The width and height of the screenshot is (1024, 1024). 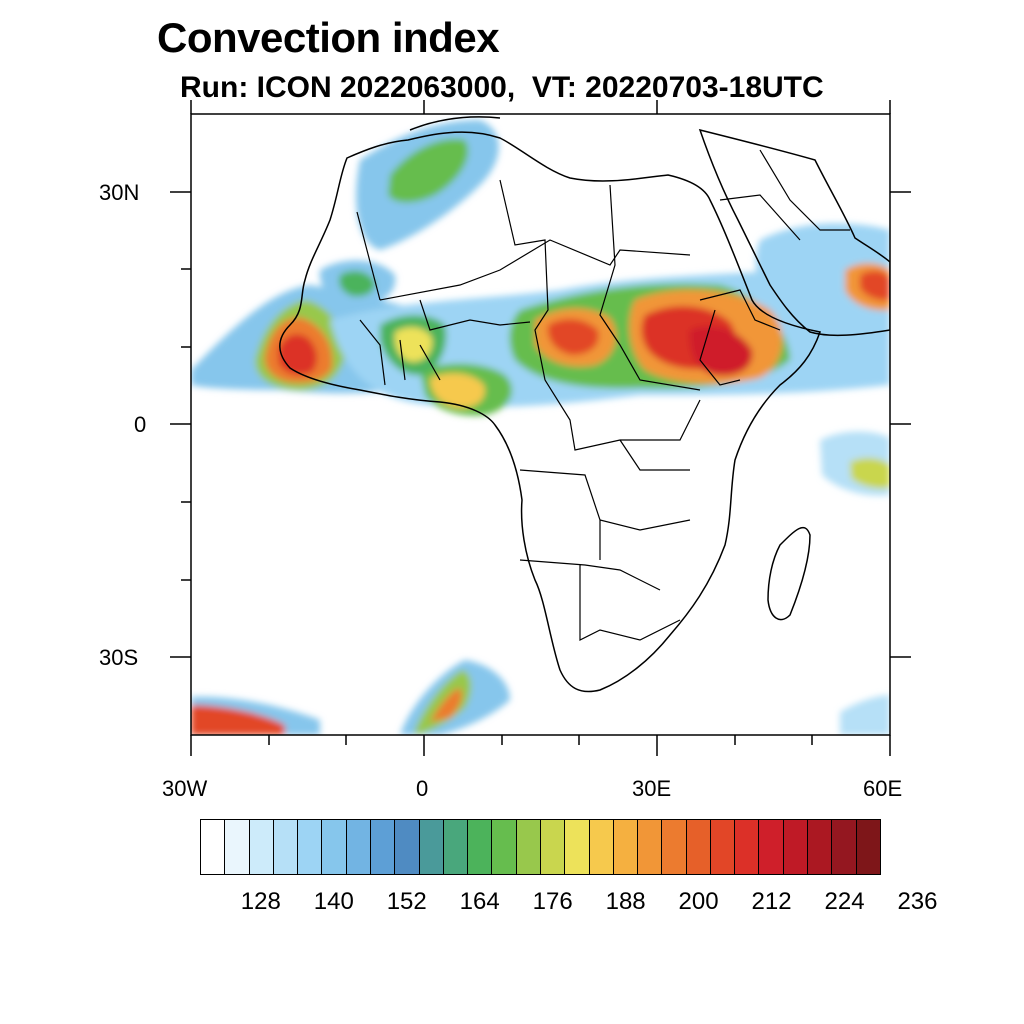 What do you see at coordinates (883, 788) in the screenshot?
I see `x-tick-label: 60E` at bounding box center [883, 788].